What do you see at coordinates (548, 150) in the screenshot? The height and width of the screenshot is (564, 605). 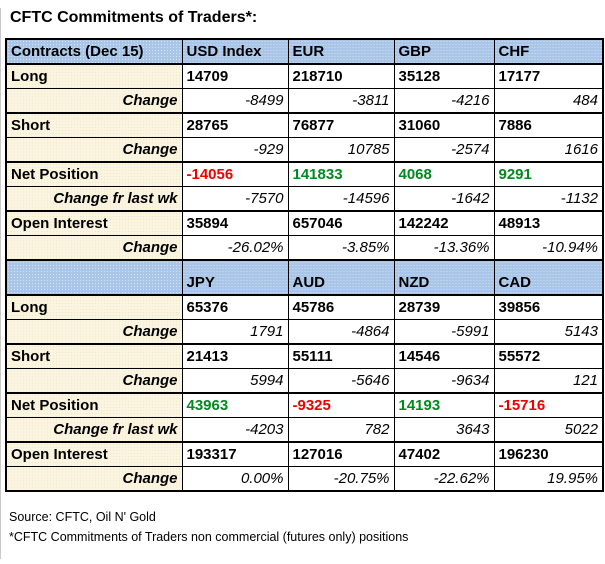 I see `cell-value: 1616` at bounding box center [548, 150].